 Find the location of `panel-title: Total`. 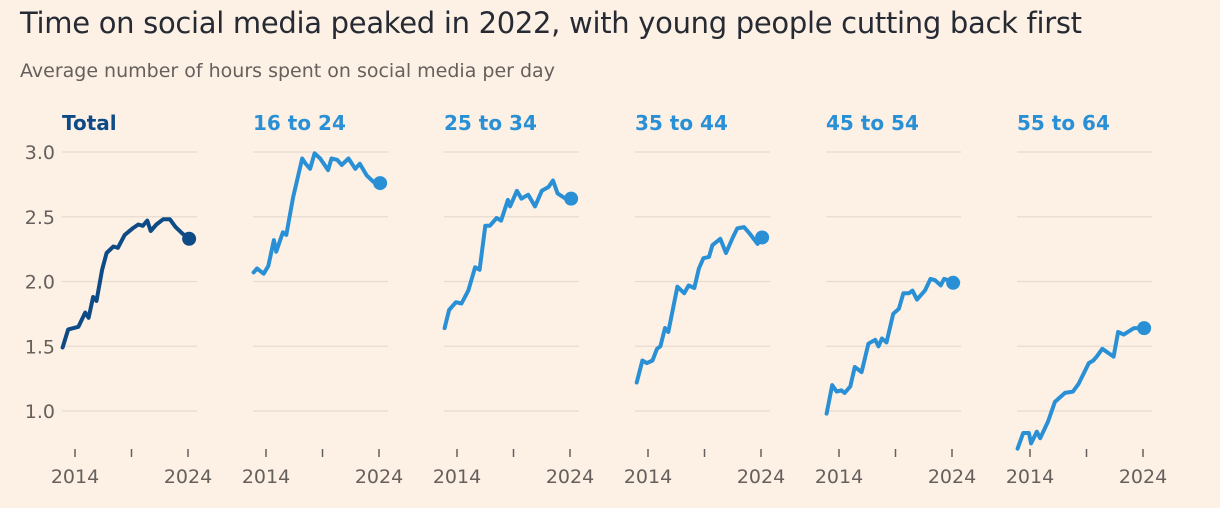

panel-title: Total is located at coordinates (89, 123).